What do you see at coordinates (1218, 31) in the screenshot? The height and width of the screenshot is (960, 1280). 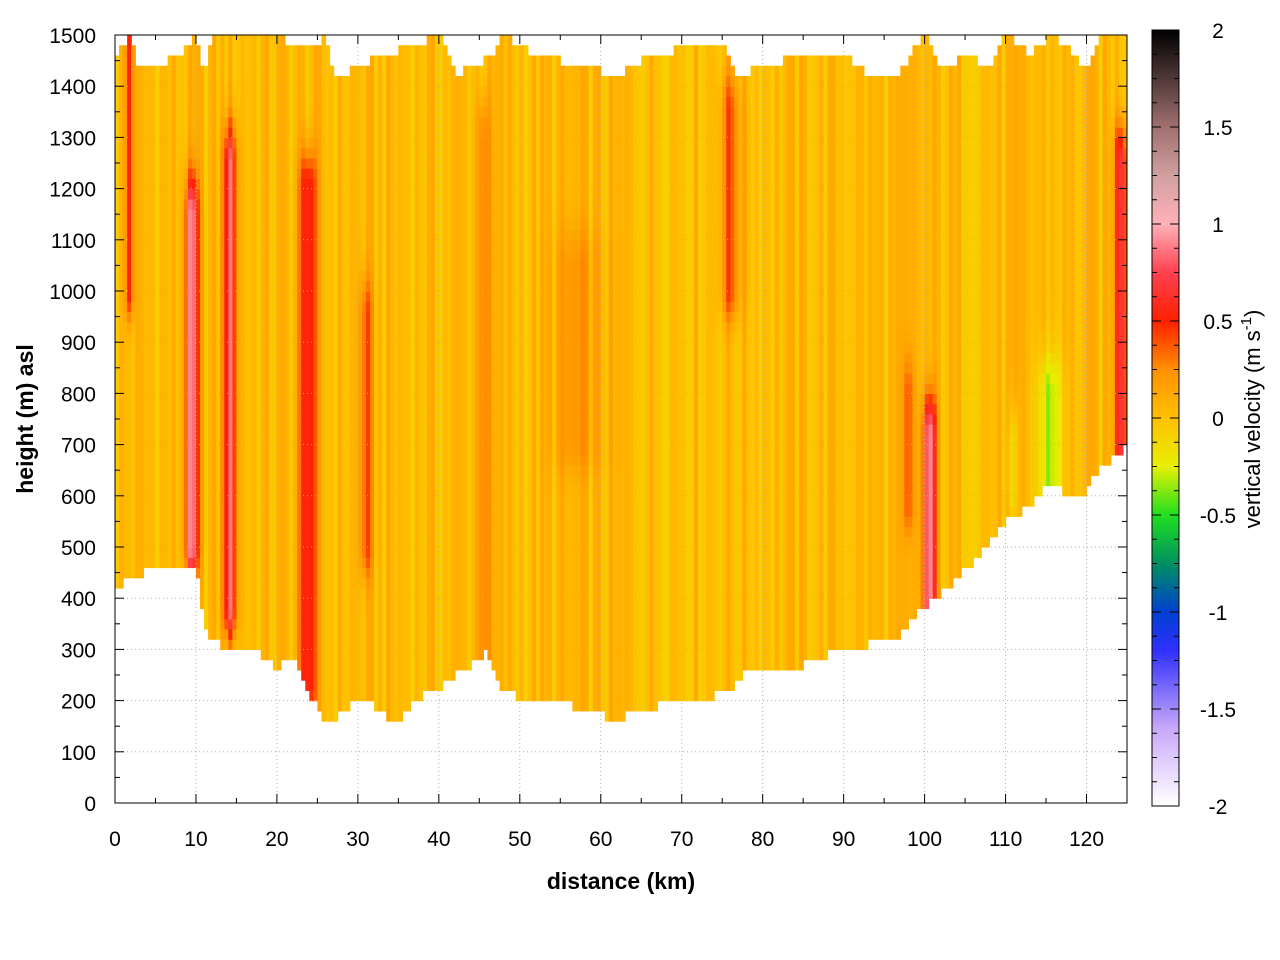 I see `colorbar-tick-label: 2` at bounding box center [1218, 31].